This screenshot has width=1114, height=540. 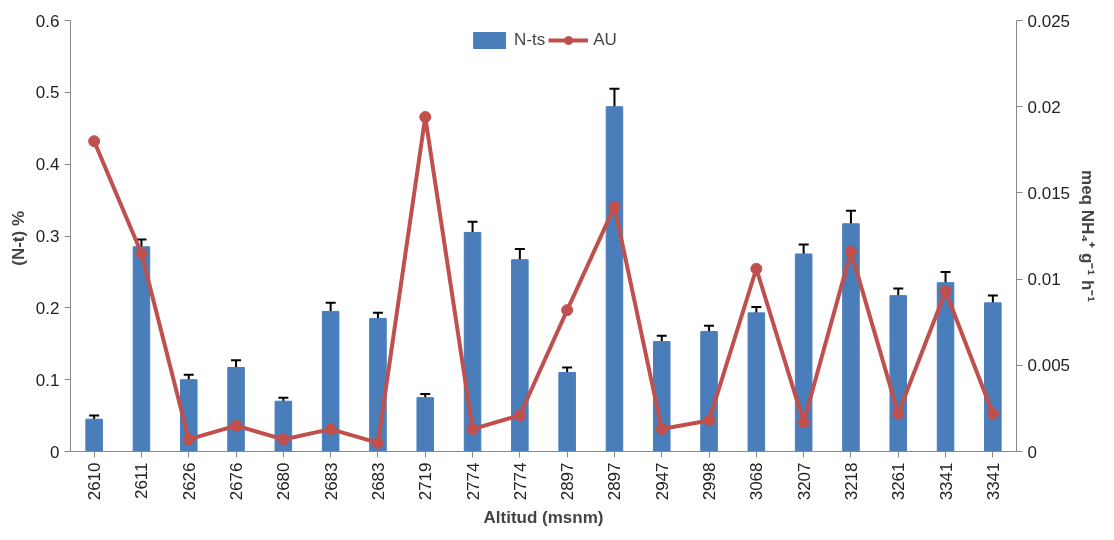 What do you see at coordinates (804, 481) in the screenshot?
I see `x-tick-label: 3207` at bounding box center [804, 481].